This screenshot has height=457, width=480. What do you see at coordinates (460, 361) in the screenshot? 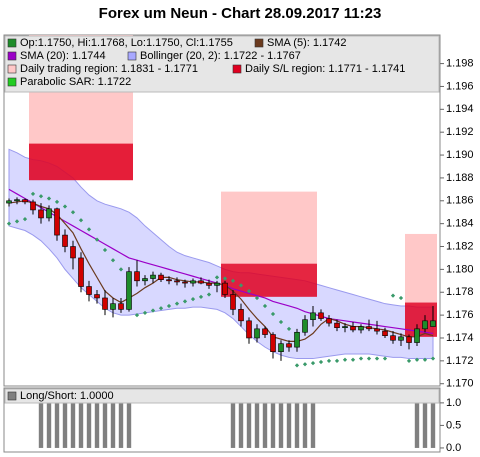
I see `y-tick-label: 1.172` at bounding box center [460, 361].